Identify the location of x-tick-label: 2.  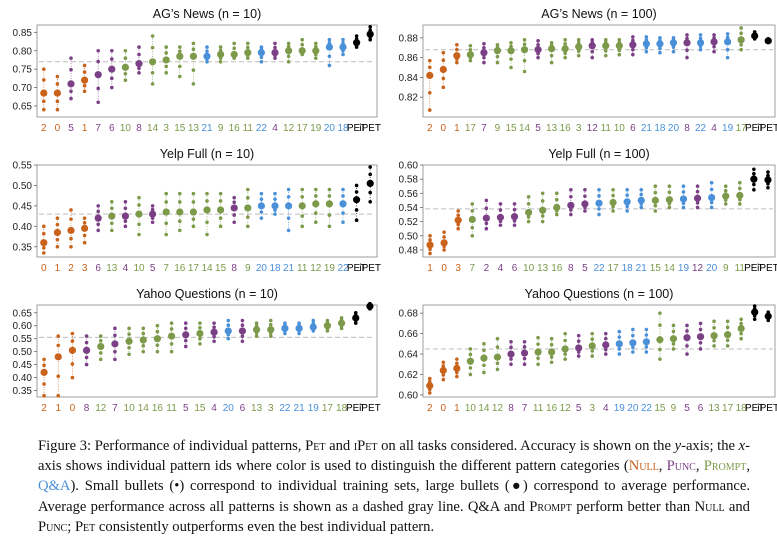
(71, 268).